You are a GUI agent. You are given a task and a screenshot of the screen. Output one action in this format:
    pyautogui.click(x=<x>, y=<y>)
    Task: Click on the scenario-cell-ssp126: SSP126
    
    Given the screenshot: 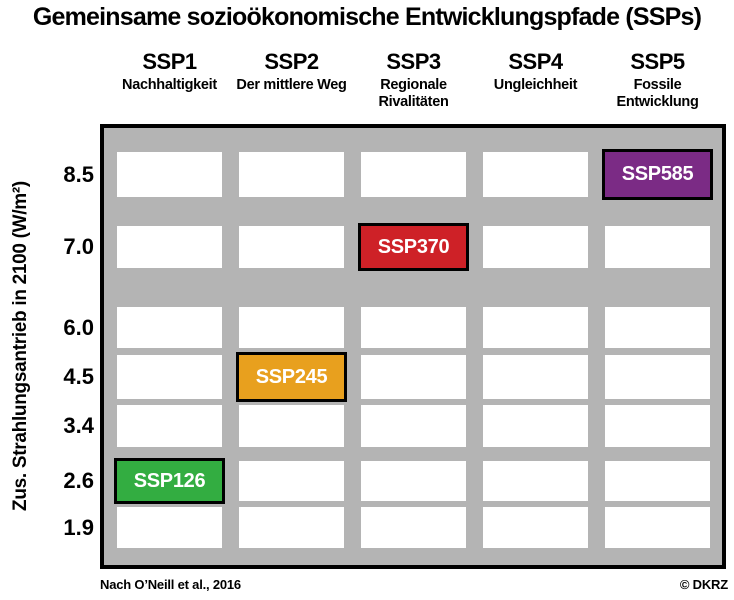 What is the action you would take?
    pyautogui.click(x=169, y=481)
    